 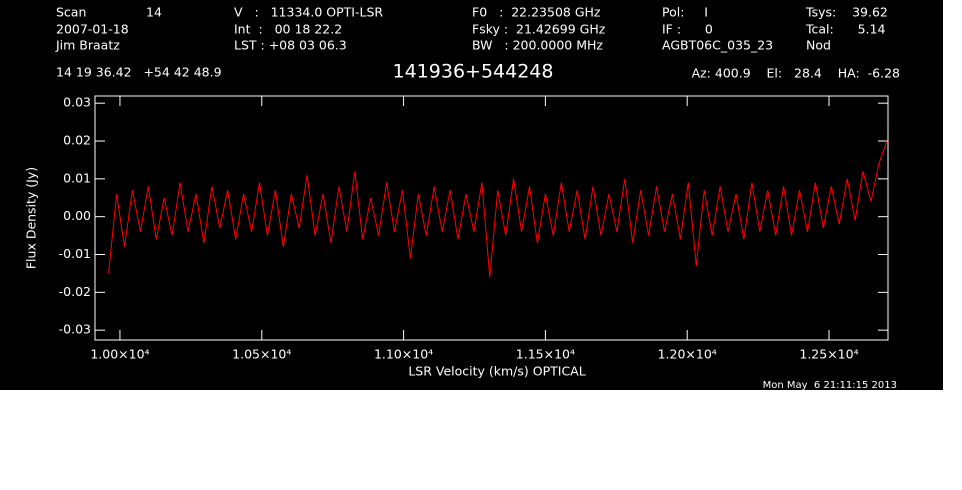 What do you see at coordinates (536, 12) in the screenshot?
I see `header-text: F0 : 22.23508 GHz` at bounding box center [536, 12].